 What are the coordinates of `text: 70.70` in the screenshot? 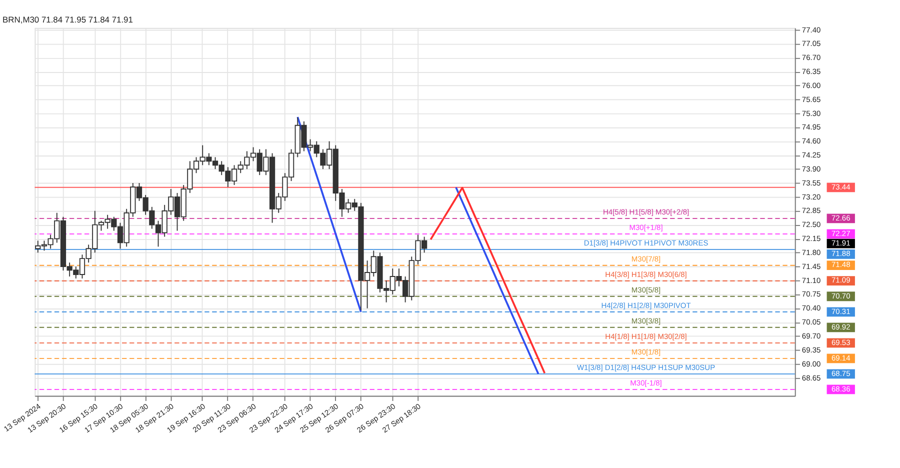 It's located at (840, 295).